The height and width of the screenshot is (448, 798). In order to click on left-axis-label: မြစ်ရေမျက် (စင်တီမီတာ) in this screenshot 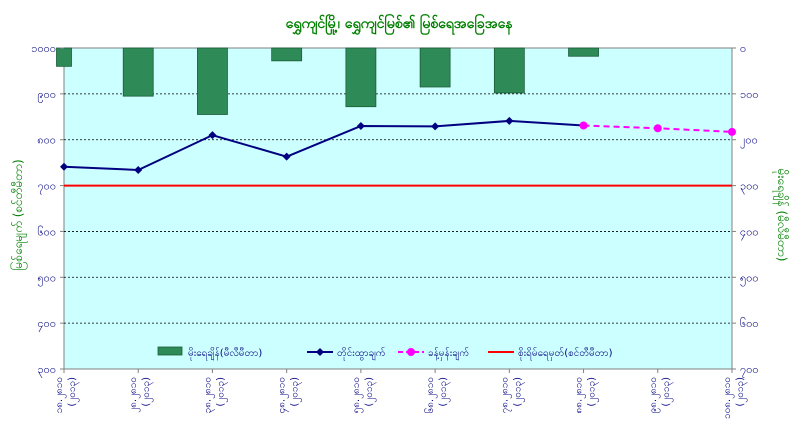, I will do `click(18, 214)`.